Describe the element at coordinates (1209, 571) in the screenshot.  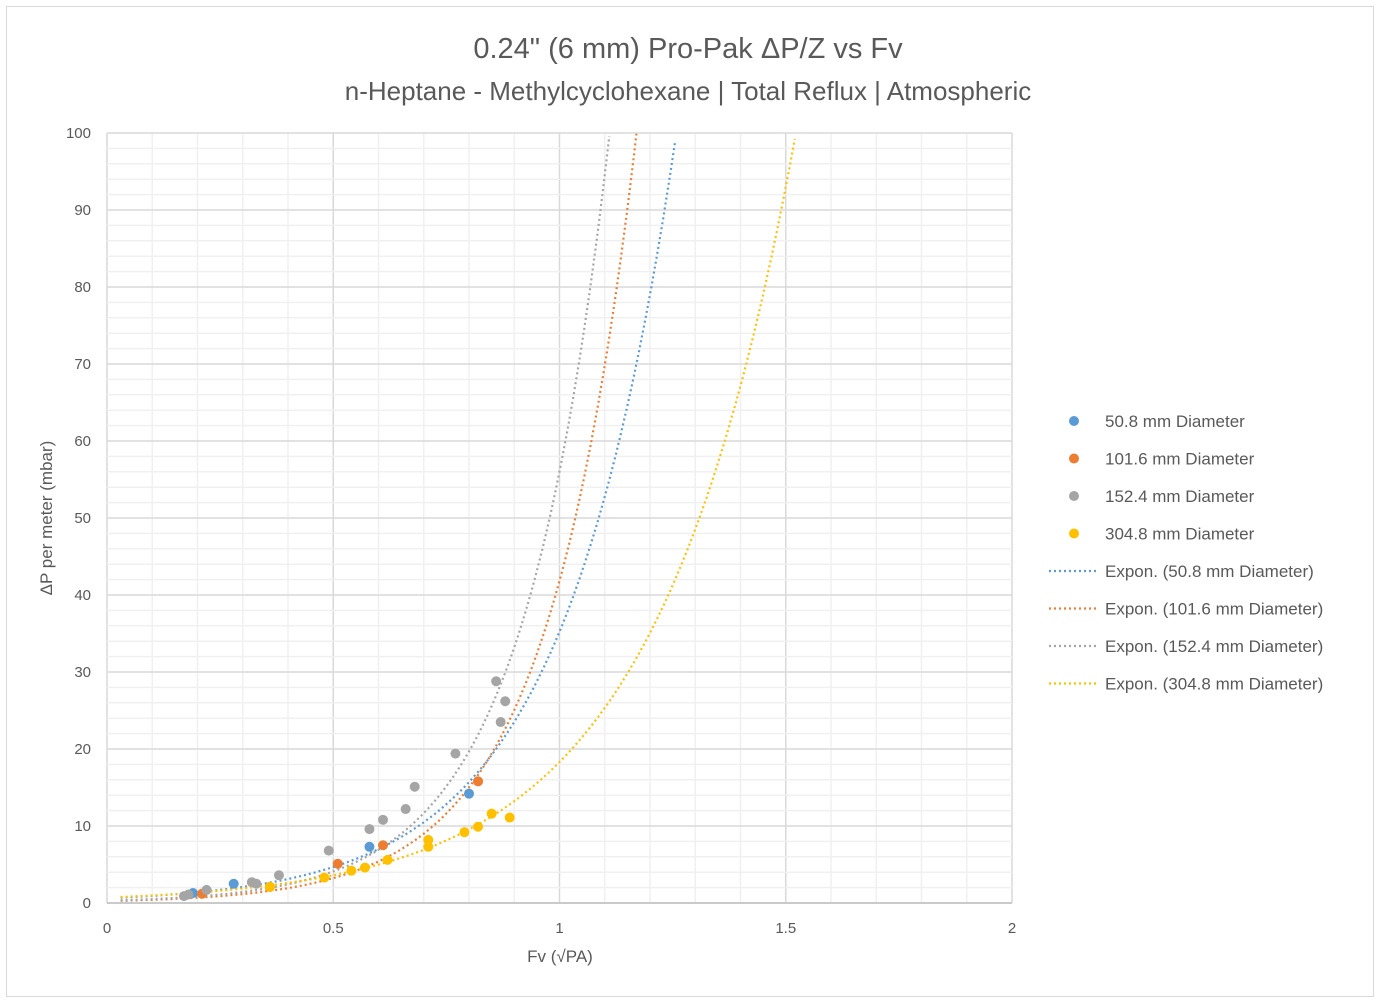
I see `legend-label: Expon. (50.8 mm Diameter)` at that location.